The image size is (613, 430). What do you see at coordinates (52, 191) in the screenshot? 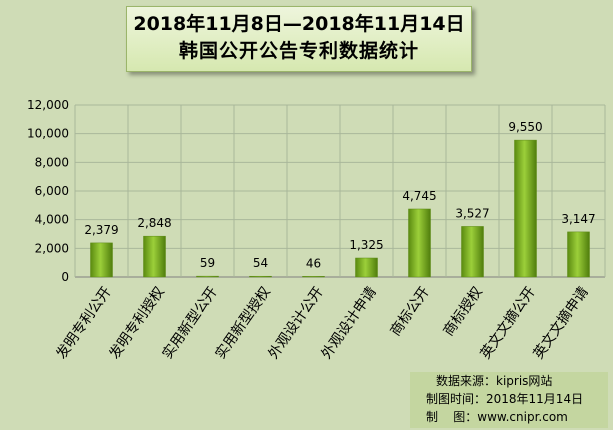
I see `y-tick-label: 6,000` at bounding box center [52, 191].